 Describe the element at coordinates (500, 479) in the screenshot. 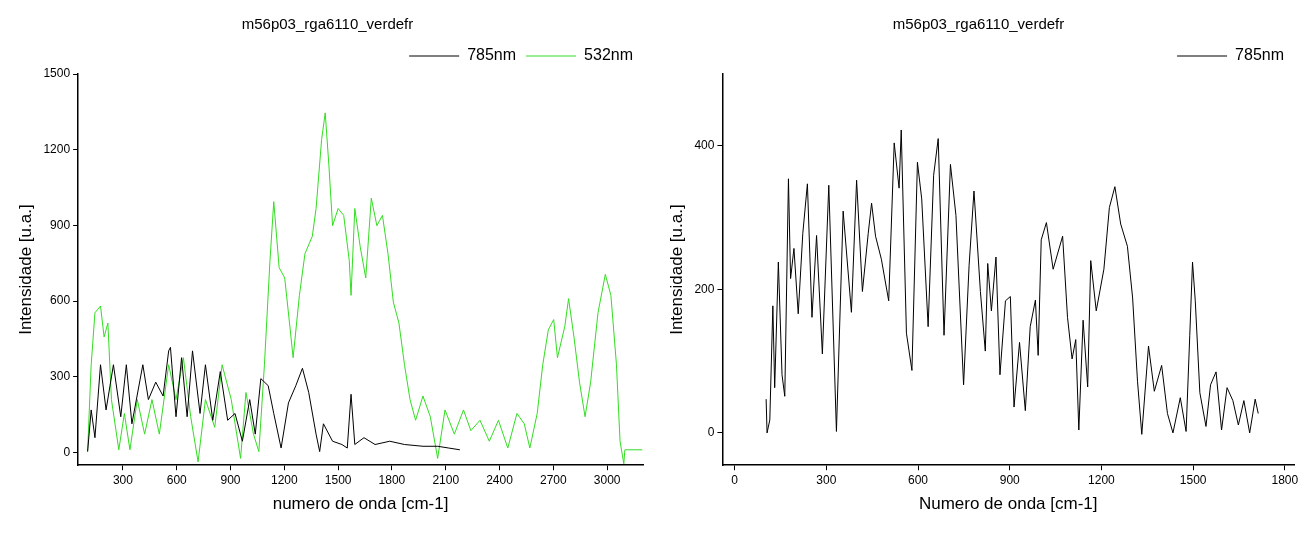

I see `x-tick-label: 2400` at that location.